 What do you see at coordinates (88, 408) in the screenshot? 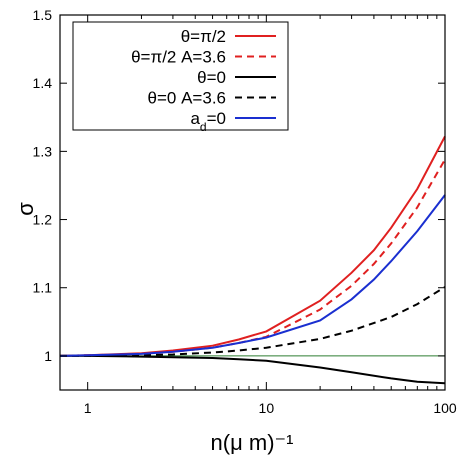
I see `x-tick-label: 1` at bounding box center [88, 408].